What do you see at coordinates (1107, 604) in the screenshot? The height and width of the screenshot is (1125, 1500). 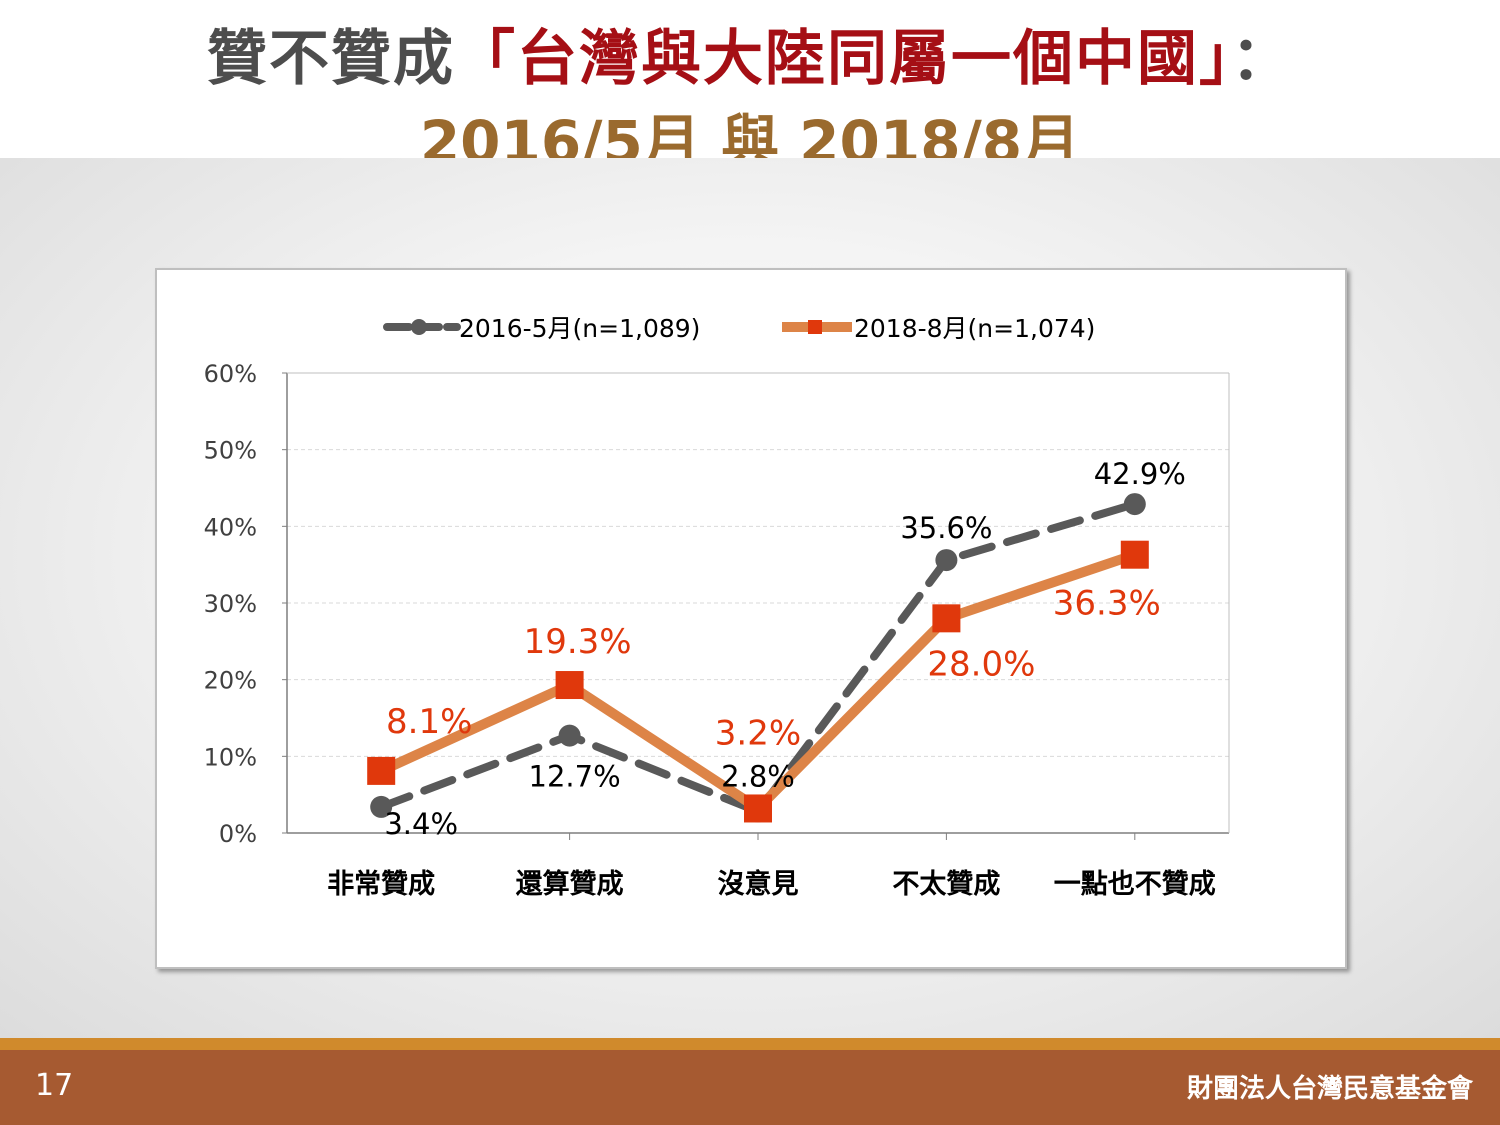 I see `data-label-2018: 36.3%` at bounding box center [1107, 604].